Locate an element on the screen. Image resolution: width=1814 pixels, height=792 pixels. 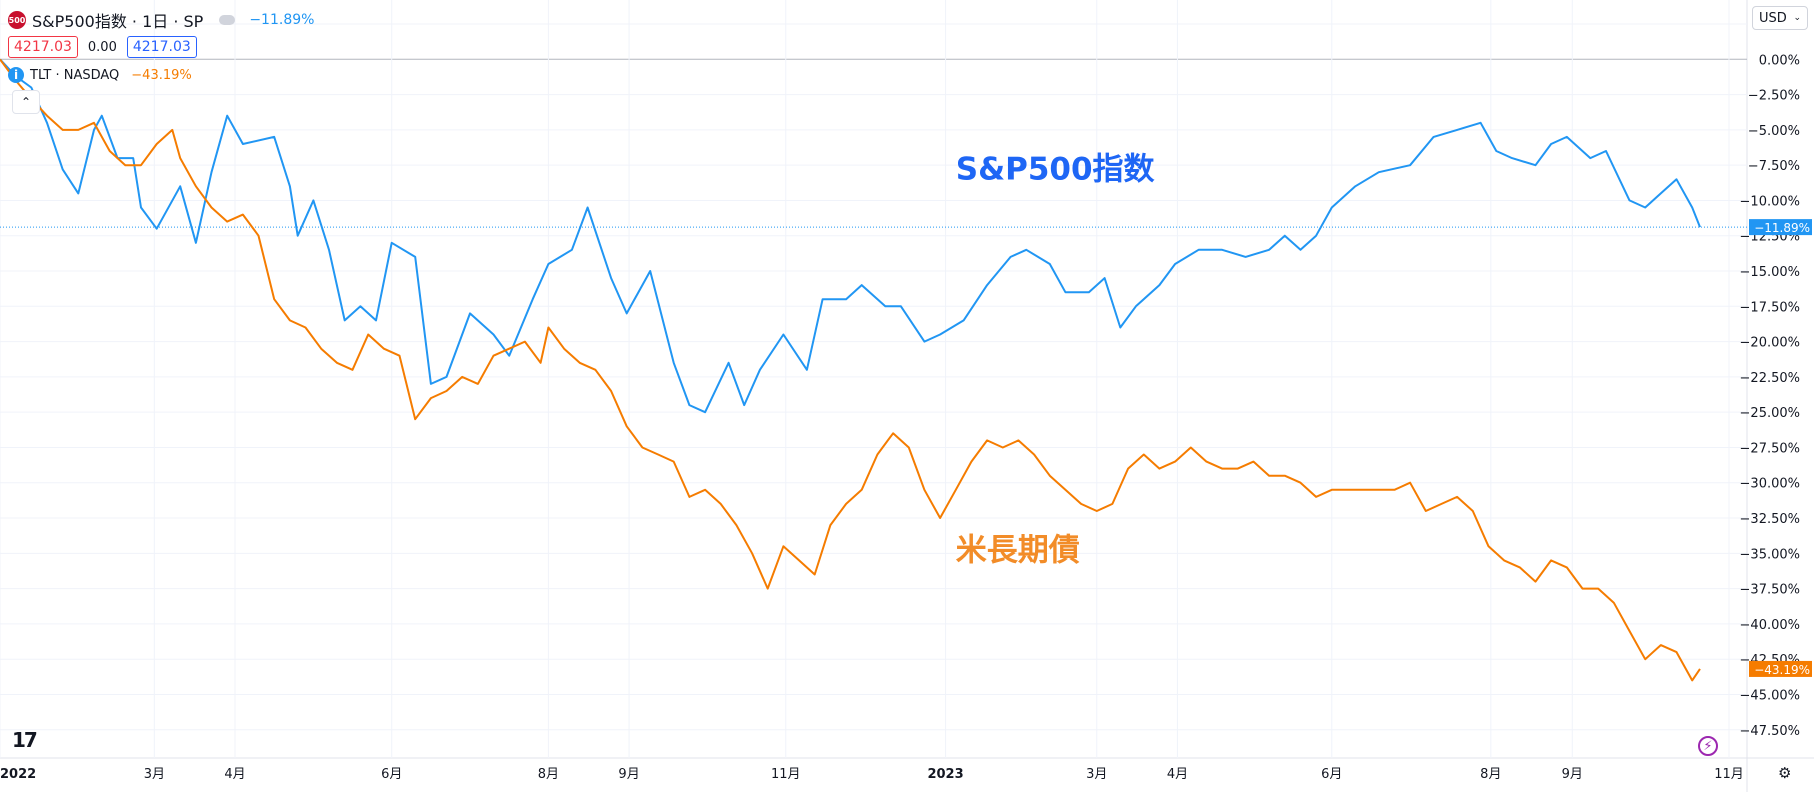
y-tick-label: −25.00% is located at coordinates (1770, 413).